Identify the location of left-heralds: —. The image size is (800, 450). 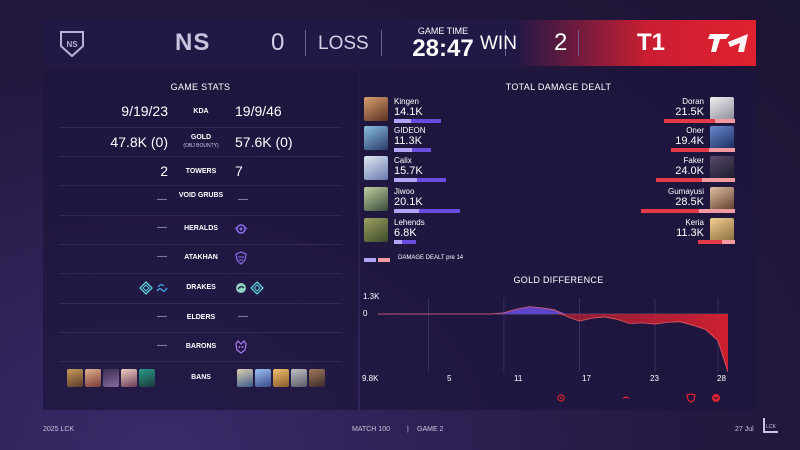
(162, 227).